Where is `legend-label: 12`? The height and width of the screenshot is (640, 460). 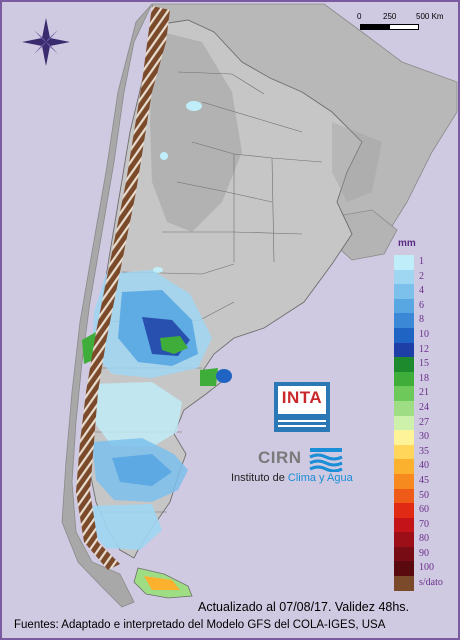
legend-label: 12 is located at coordinates (424, 349).